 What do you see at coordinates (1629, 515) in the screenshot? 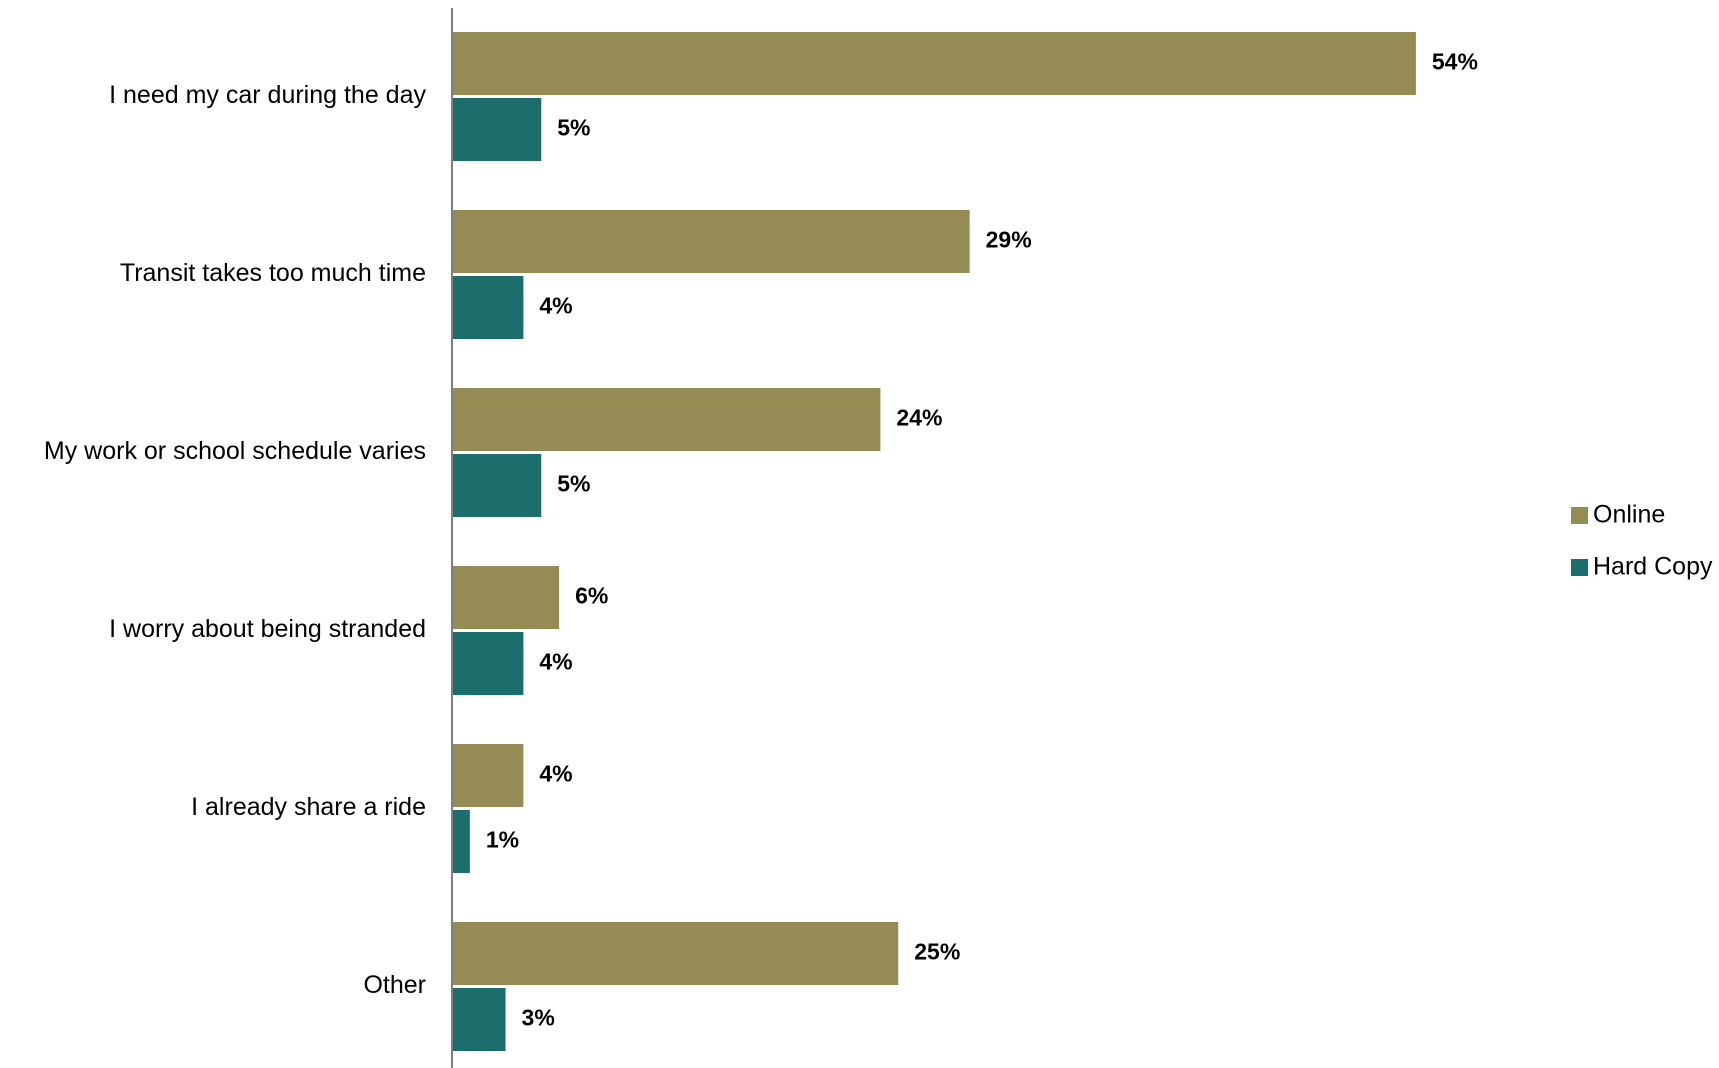
I see `legend-label-online: Online` at bounding box center [1629, 515].